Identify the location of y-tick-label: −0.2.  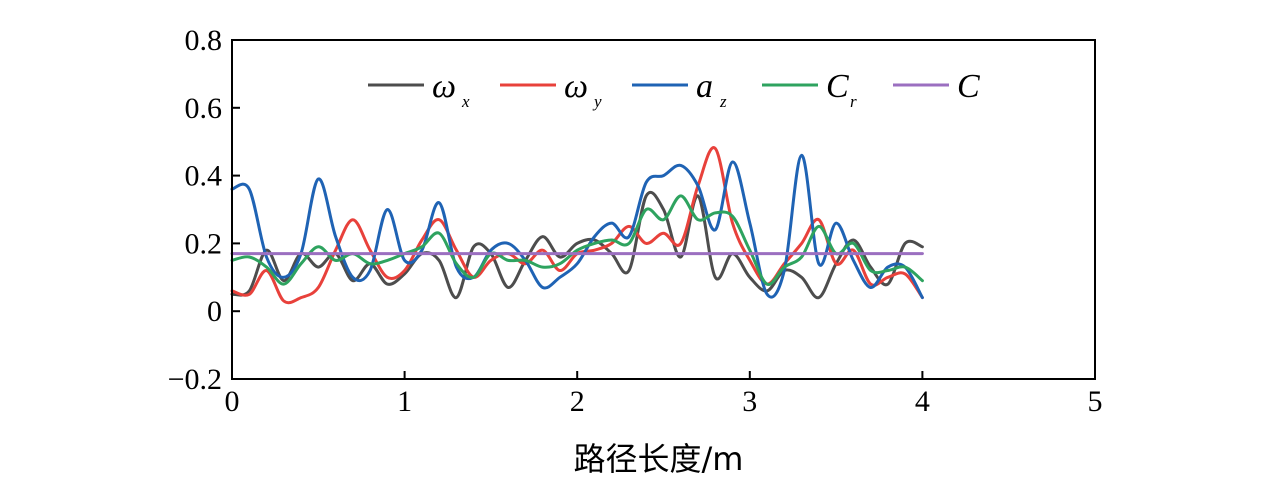
(195, 379).